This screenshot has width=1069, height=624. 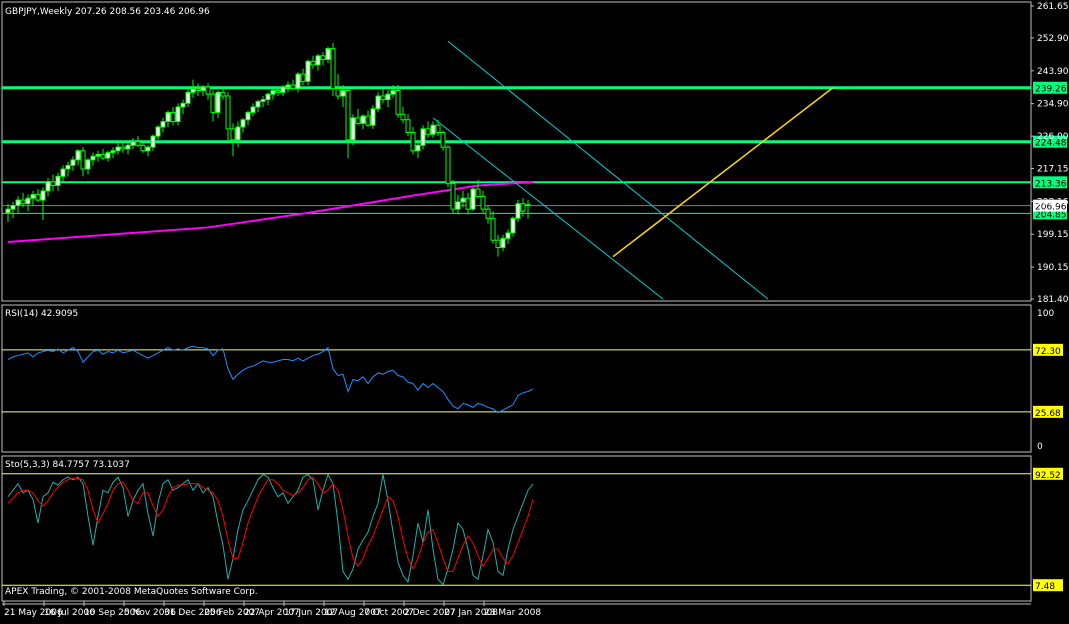 What do you see at coordinates (270, 529) in the screenshot?
I see `stochastic-main-line` at bounding box center [270, 529].